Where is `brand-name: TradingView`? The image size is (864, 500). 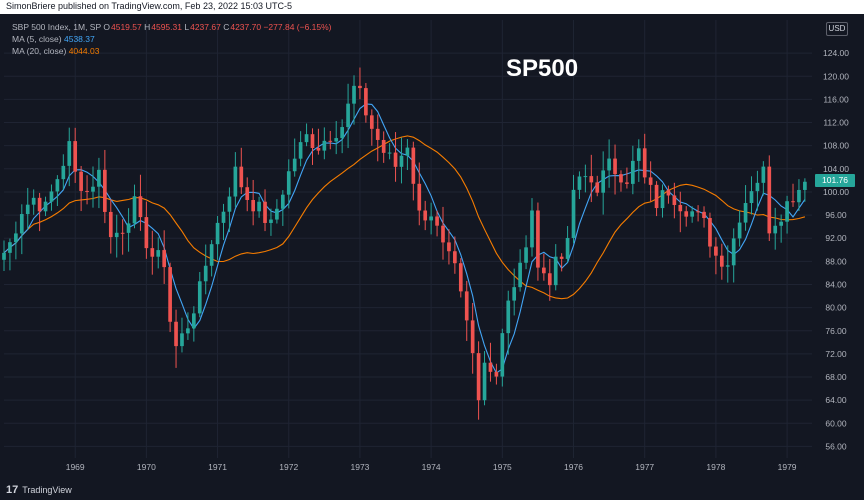 brand-name: TradingView is located at coordinates (47, 490).